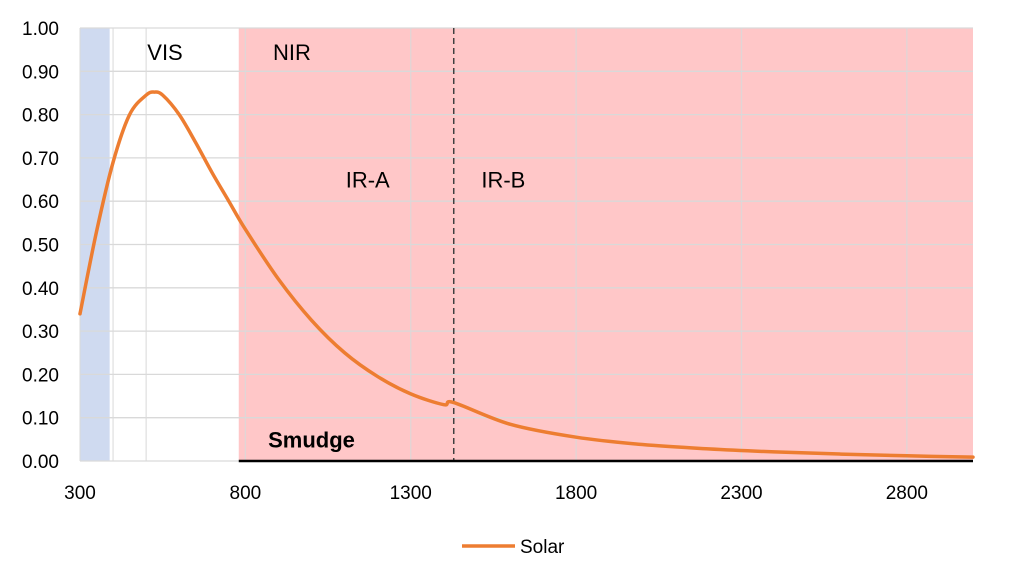 Image resolution: width=1024 pixels, height=584 pixels. What do you see at coordinates (411, 493) in the screenshot?
I see `x-tick-label: 1300` at bounding box center [411, 493].